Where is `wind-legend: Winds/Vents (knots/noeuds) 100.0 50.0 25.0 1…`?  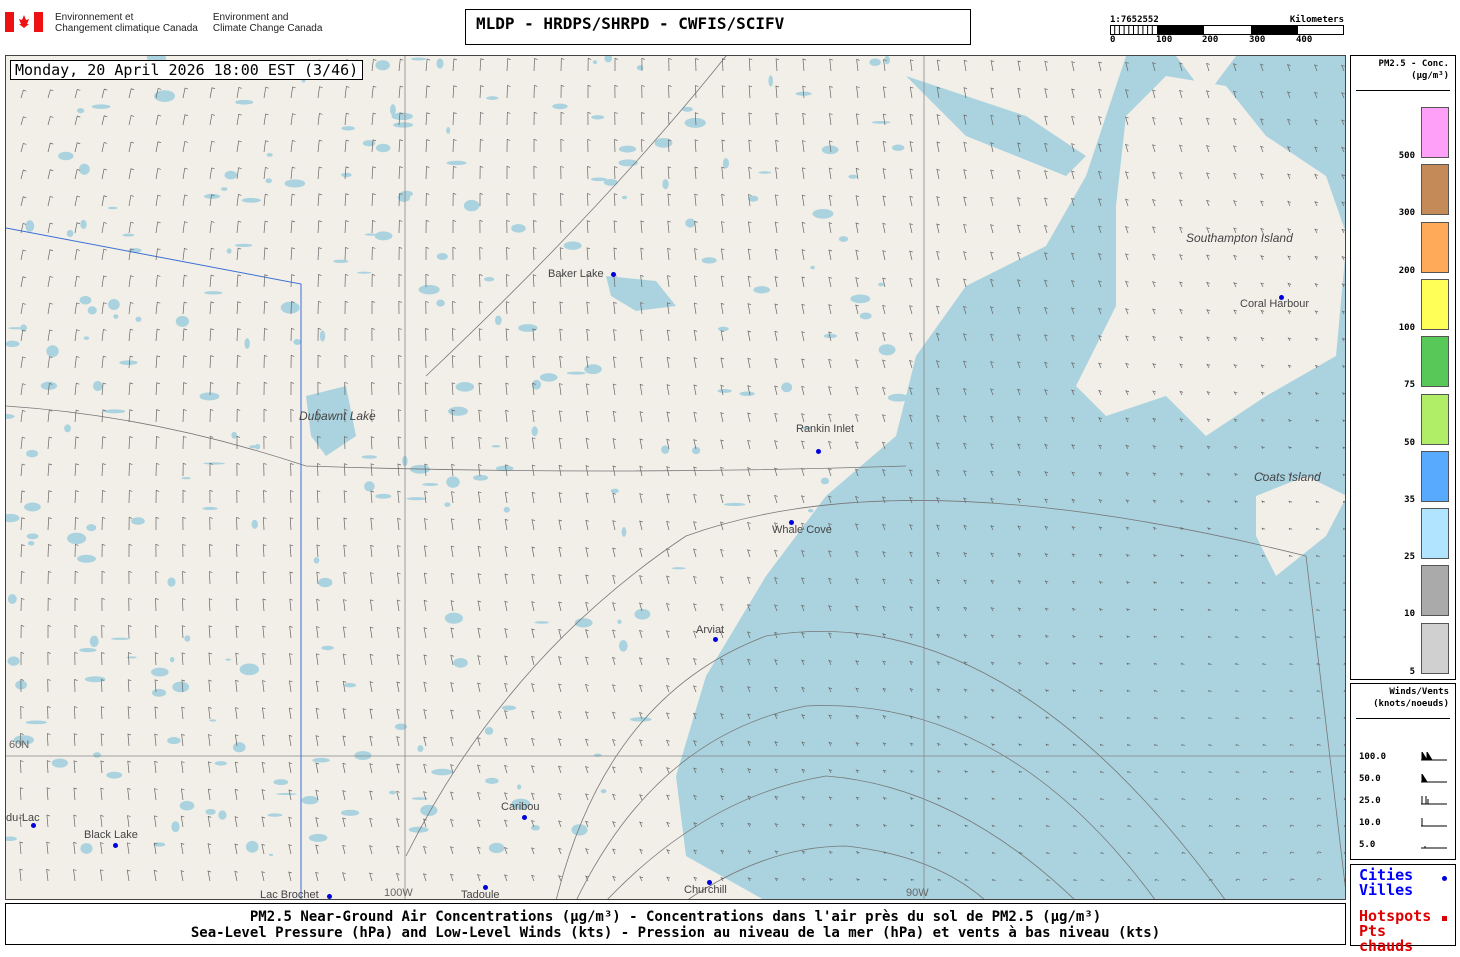 wind-legend: Winds/Vents (knots/noeuds) 100.0 50.0 25.0 1… is located at coordinates (1403, 771).